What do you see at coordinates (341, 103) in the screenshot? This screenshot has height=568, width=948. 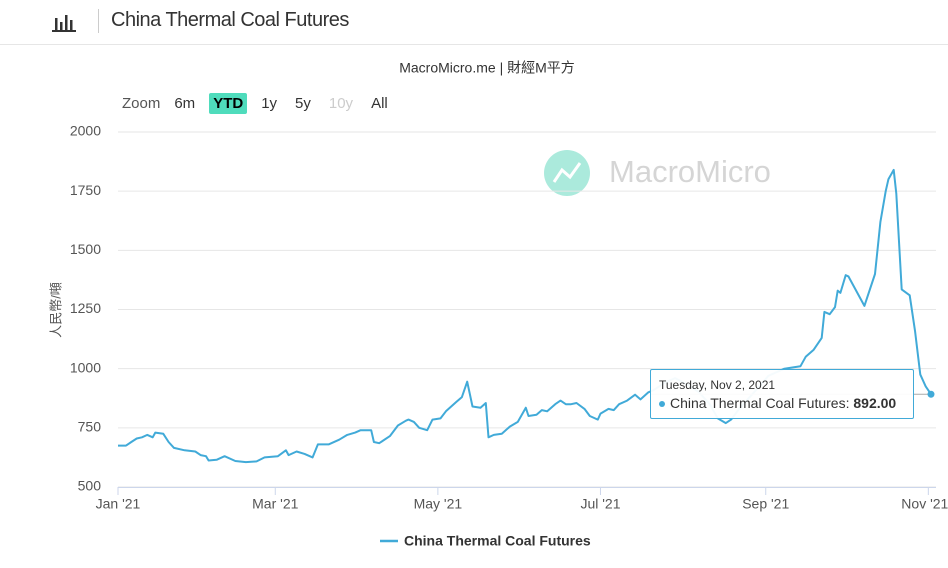 I see `zoom-button: 10y` at bounding box center [341, 103].